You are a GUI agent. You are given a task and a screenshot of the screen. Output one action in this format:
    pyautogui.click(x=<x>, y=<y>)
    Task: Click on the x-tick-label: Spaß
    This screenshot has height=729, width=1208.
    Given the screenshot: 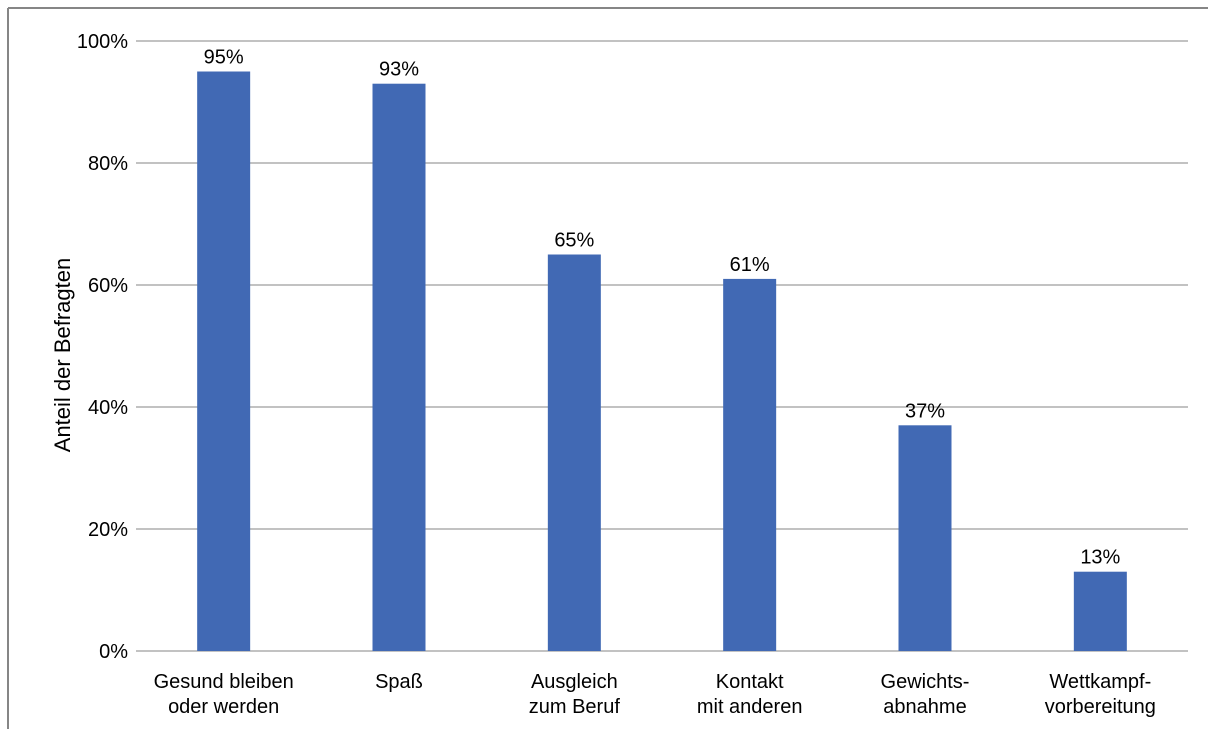 What is the action you would take?
    pyautogui.click(x=399, y=682)
    